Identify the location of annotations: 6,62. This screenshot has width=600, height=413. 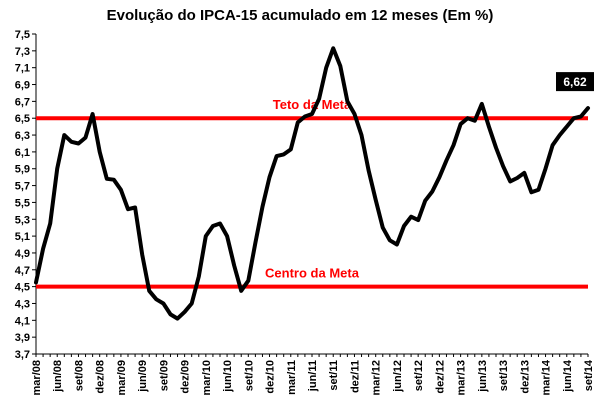
(575, 82).